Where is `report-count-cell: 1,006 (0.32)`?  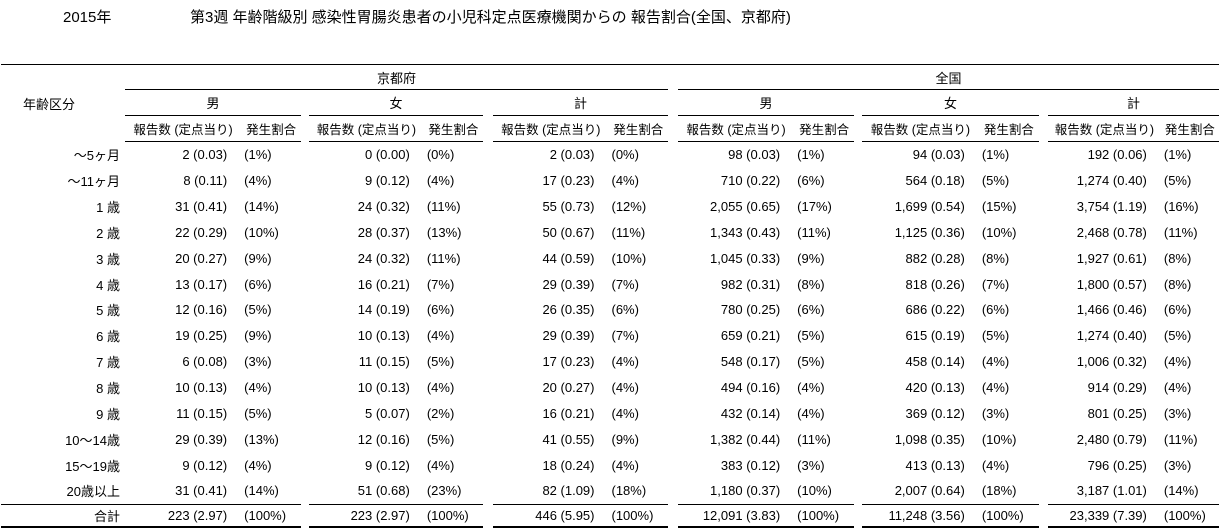 report-count-cell: 1,006 (0.32) is located at coordinates (1111, 362).